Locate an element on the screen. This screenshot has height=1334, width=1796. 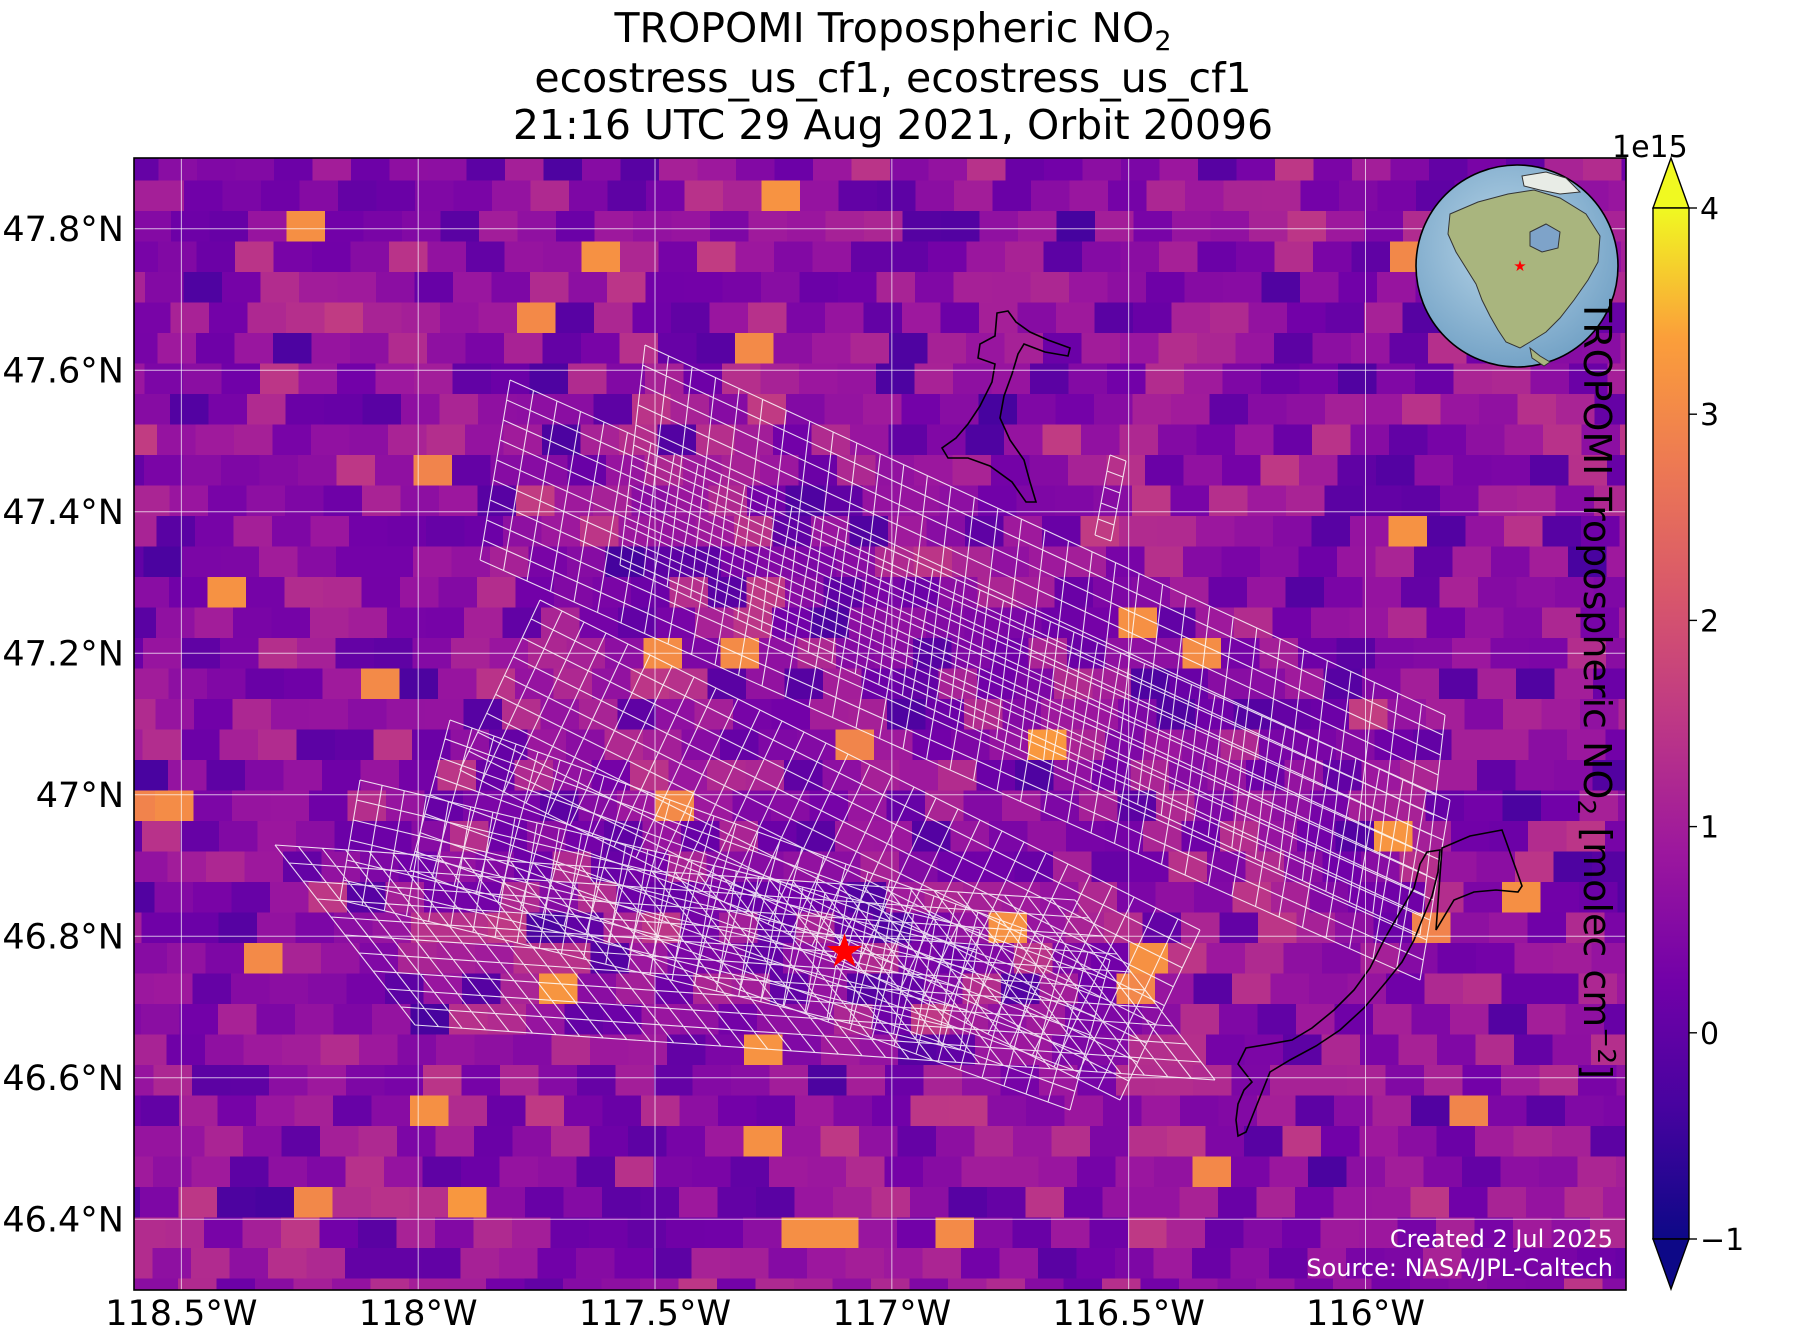
globe-inset: ★ is located at coordinates (1517, 266).